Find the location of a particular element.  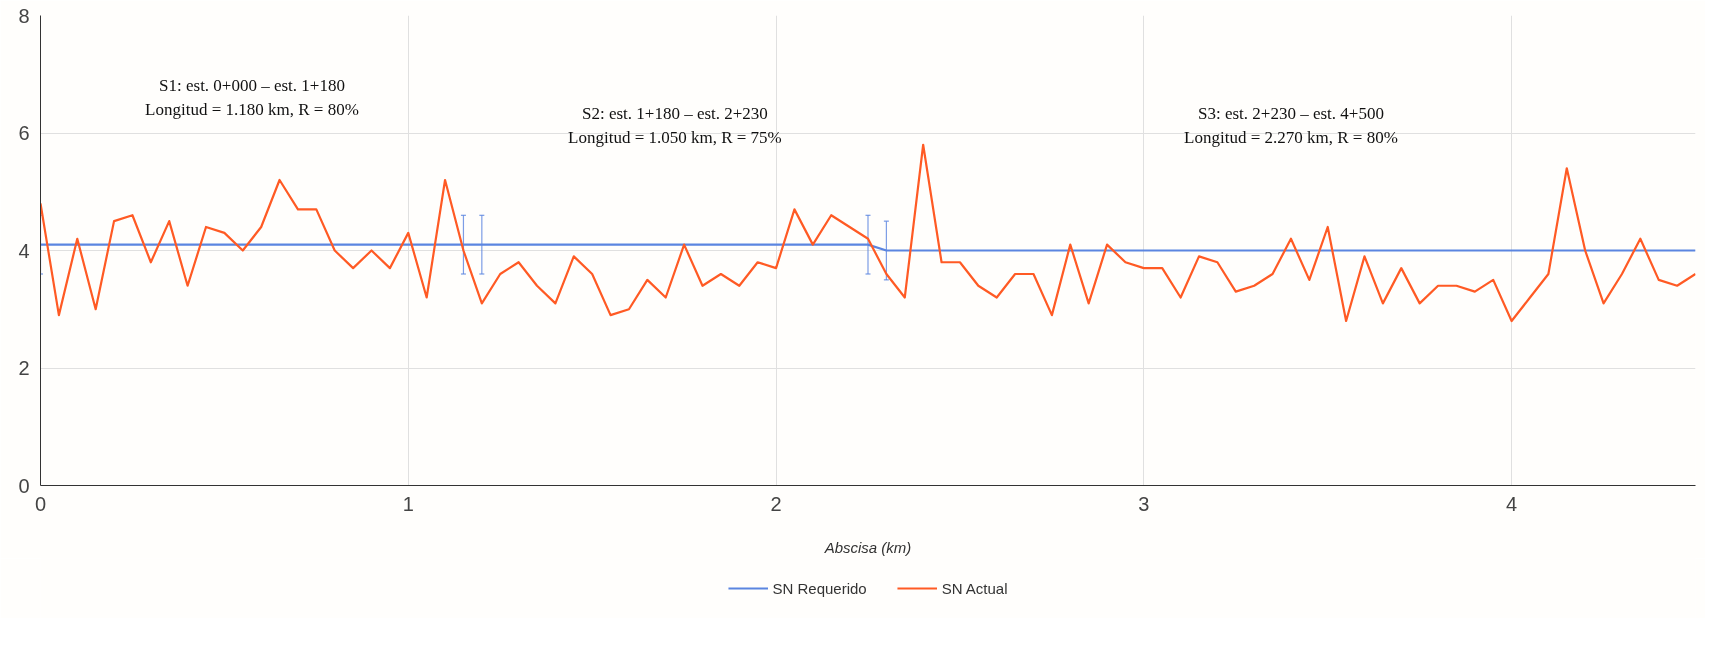

x-tick-label: 4 is located at coordinates (1512, 503).